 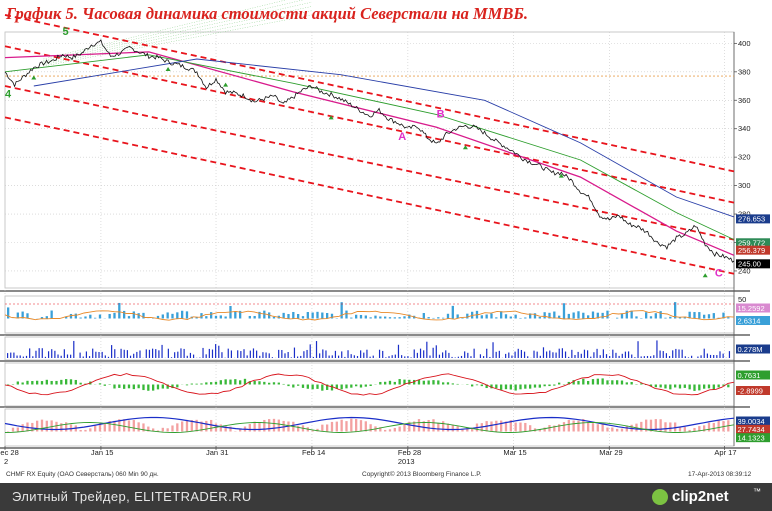 What do you see at coordinates (753, 243) in the screenshot?
I see `right-value-label-bg` at bounding box center [753, 243].